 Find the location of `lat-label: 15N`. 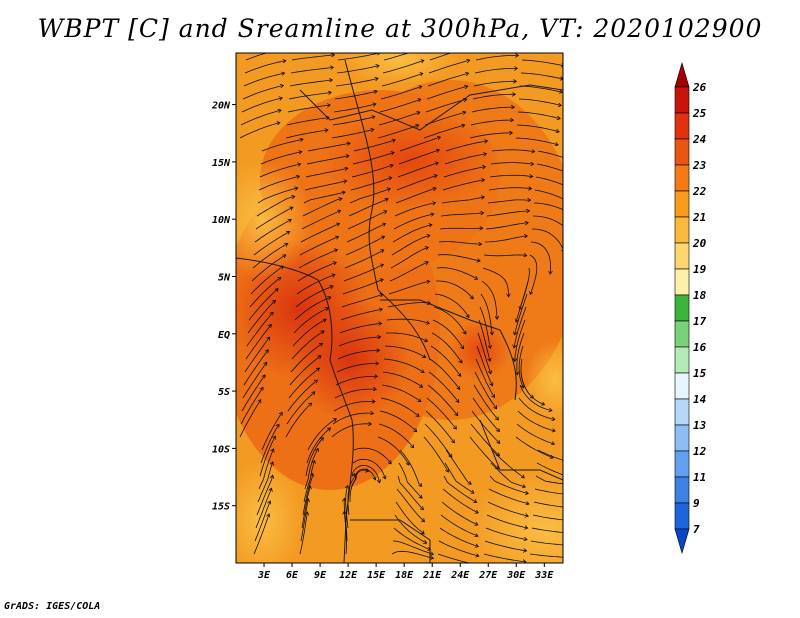

lat-label: 15N is located at coordinates (221, 163).